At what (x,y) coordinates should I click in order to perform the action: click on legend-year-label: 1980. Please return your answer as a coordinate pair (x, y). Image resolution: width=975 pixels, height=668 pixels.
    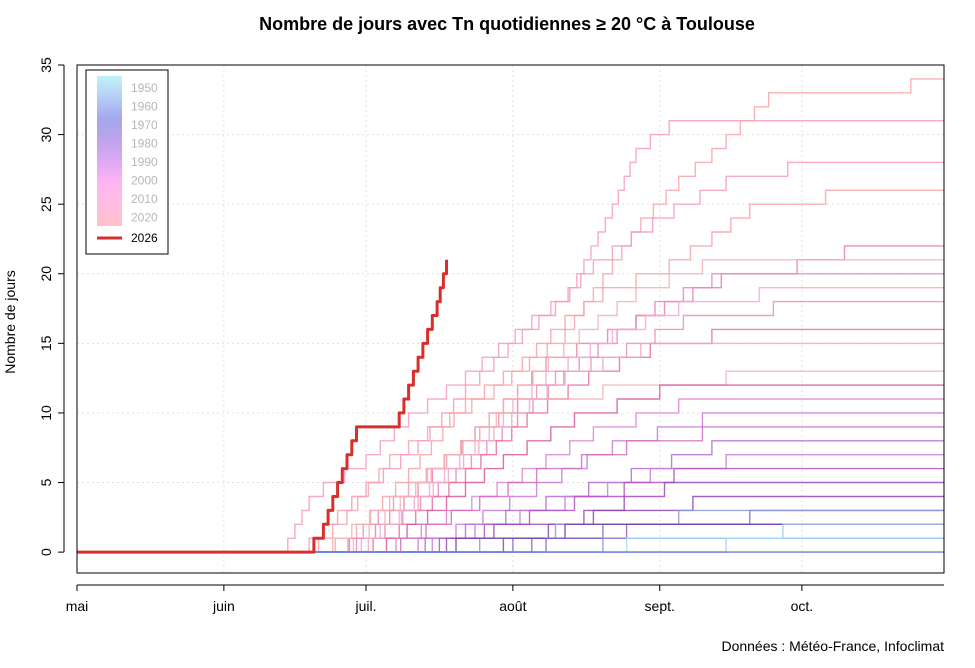
    Looking at the image, I should click on (144, 144).